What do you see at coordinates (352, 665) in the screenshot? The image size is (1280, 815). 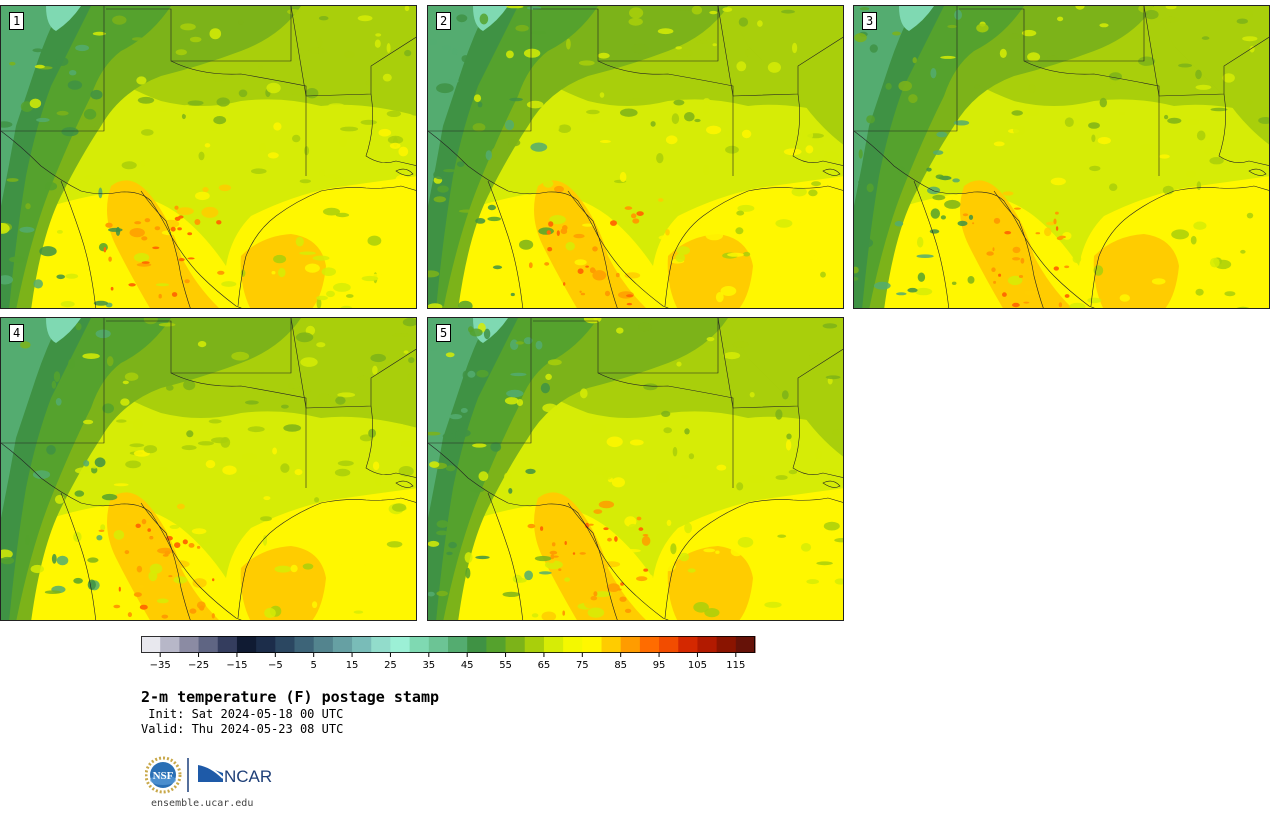 I see `colorbar-tick-label: 15` at bounding box center [352, 665].